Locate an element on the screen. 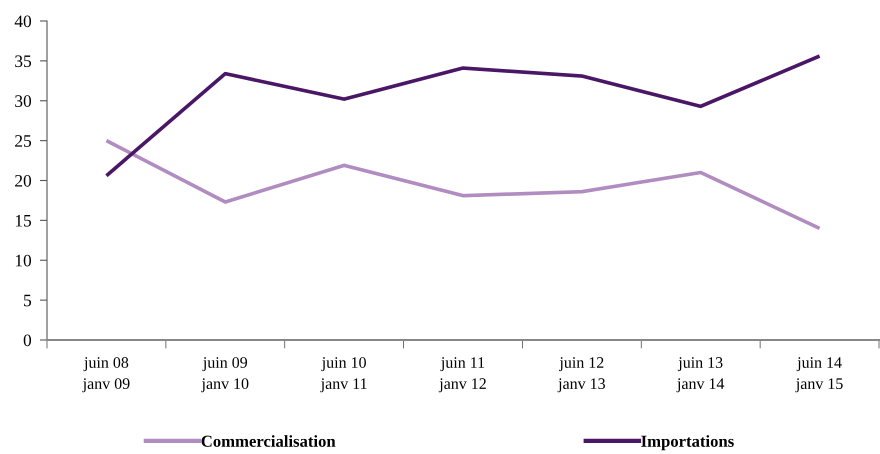 This screenshot has height=454, width=880. x-tick-label: juin 11 janv 12 is located at coordinates (462, 374).